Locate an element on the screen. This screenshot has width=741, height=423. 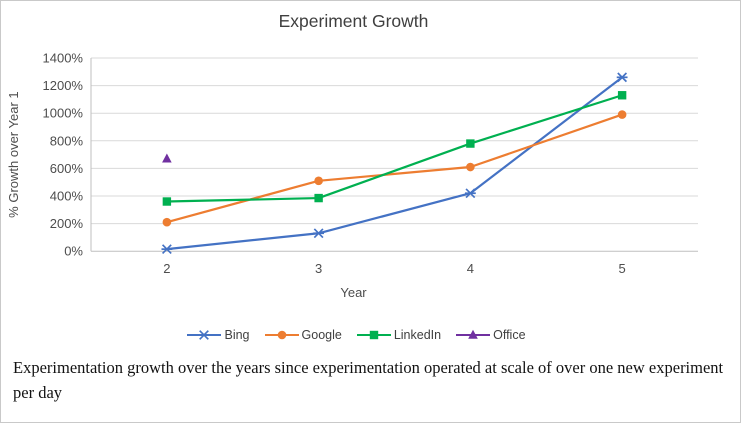
x-axis-title: Year is located at coordinates (353, 292).